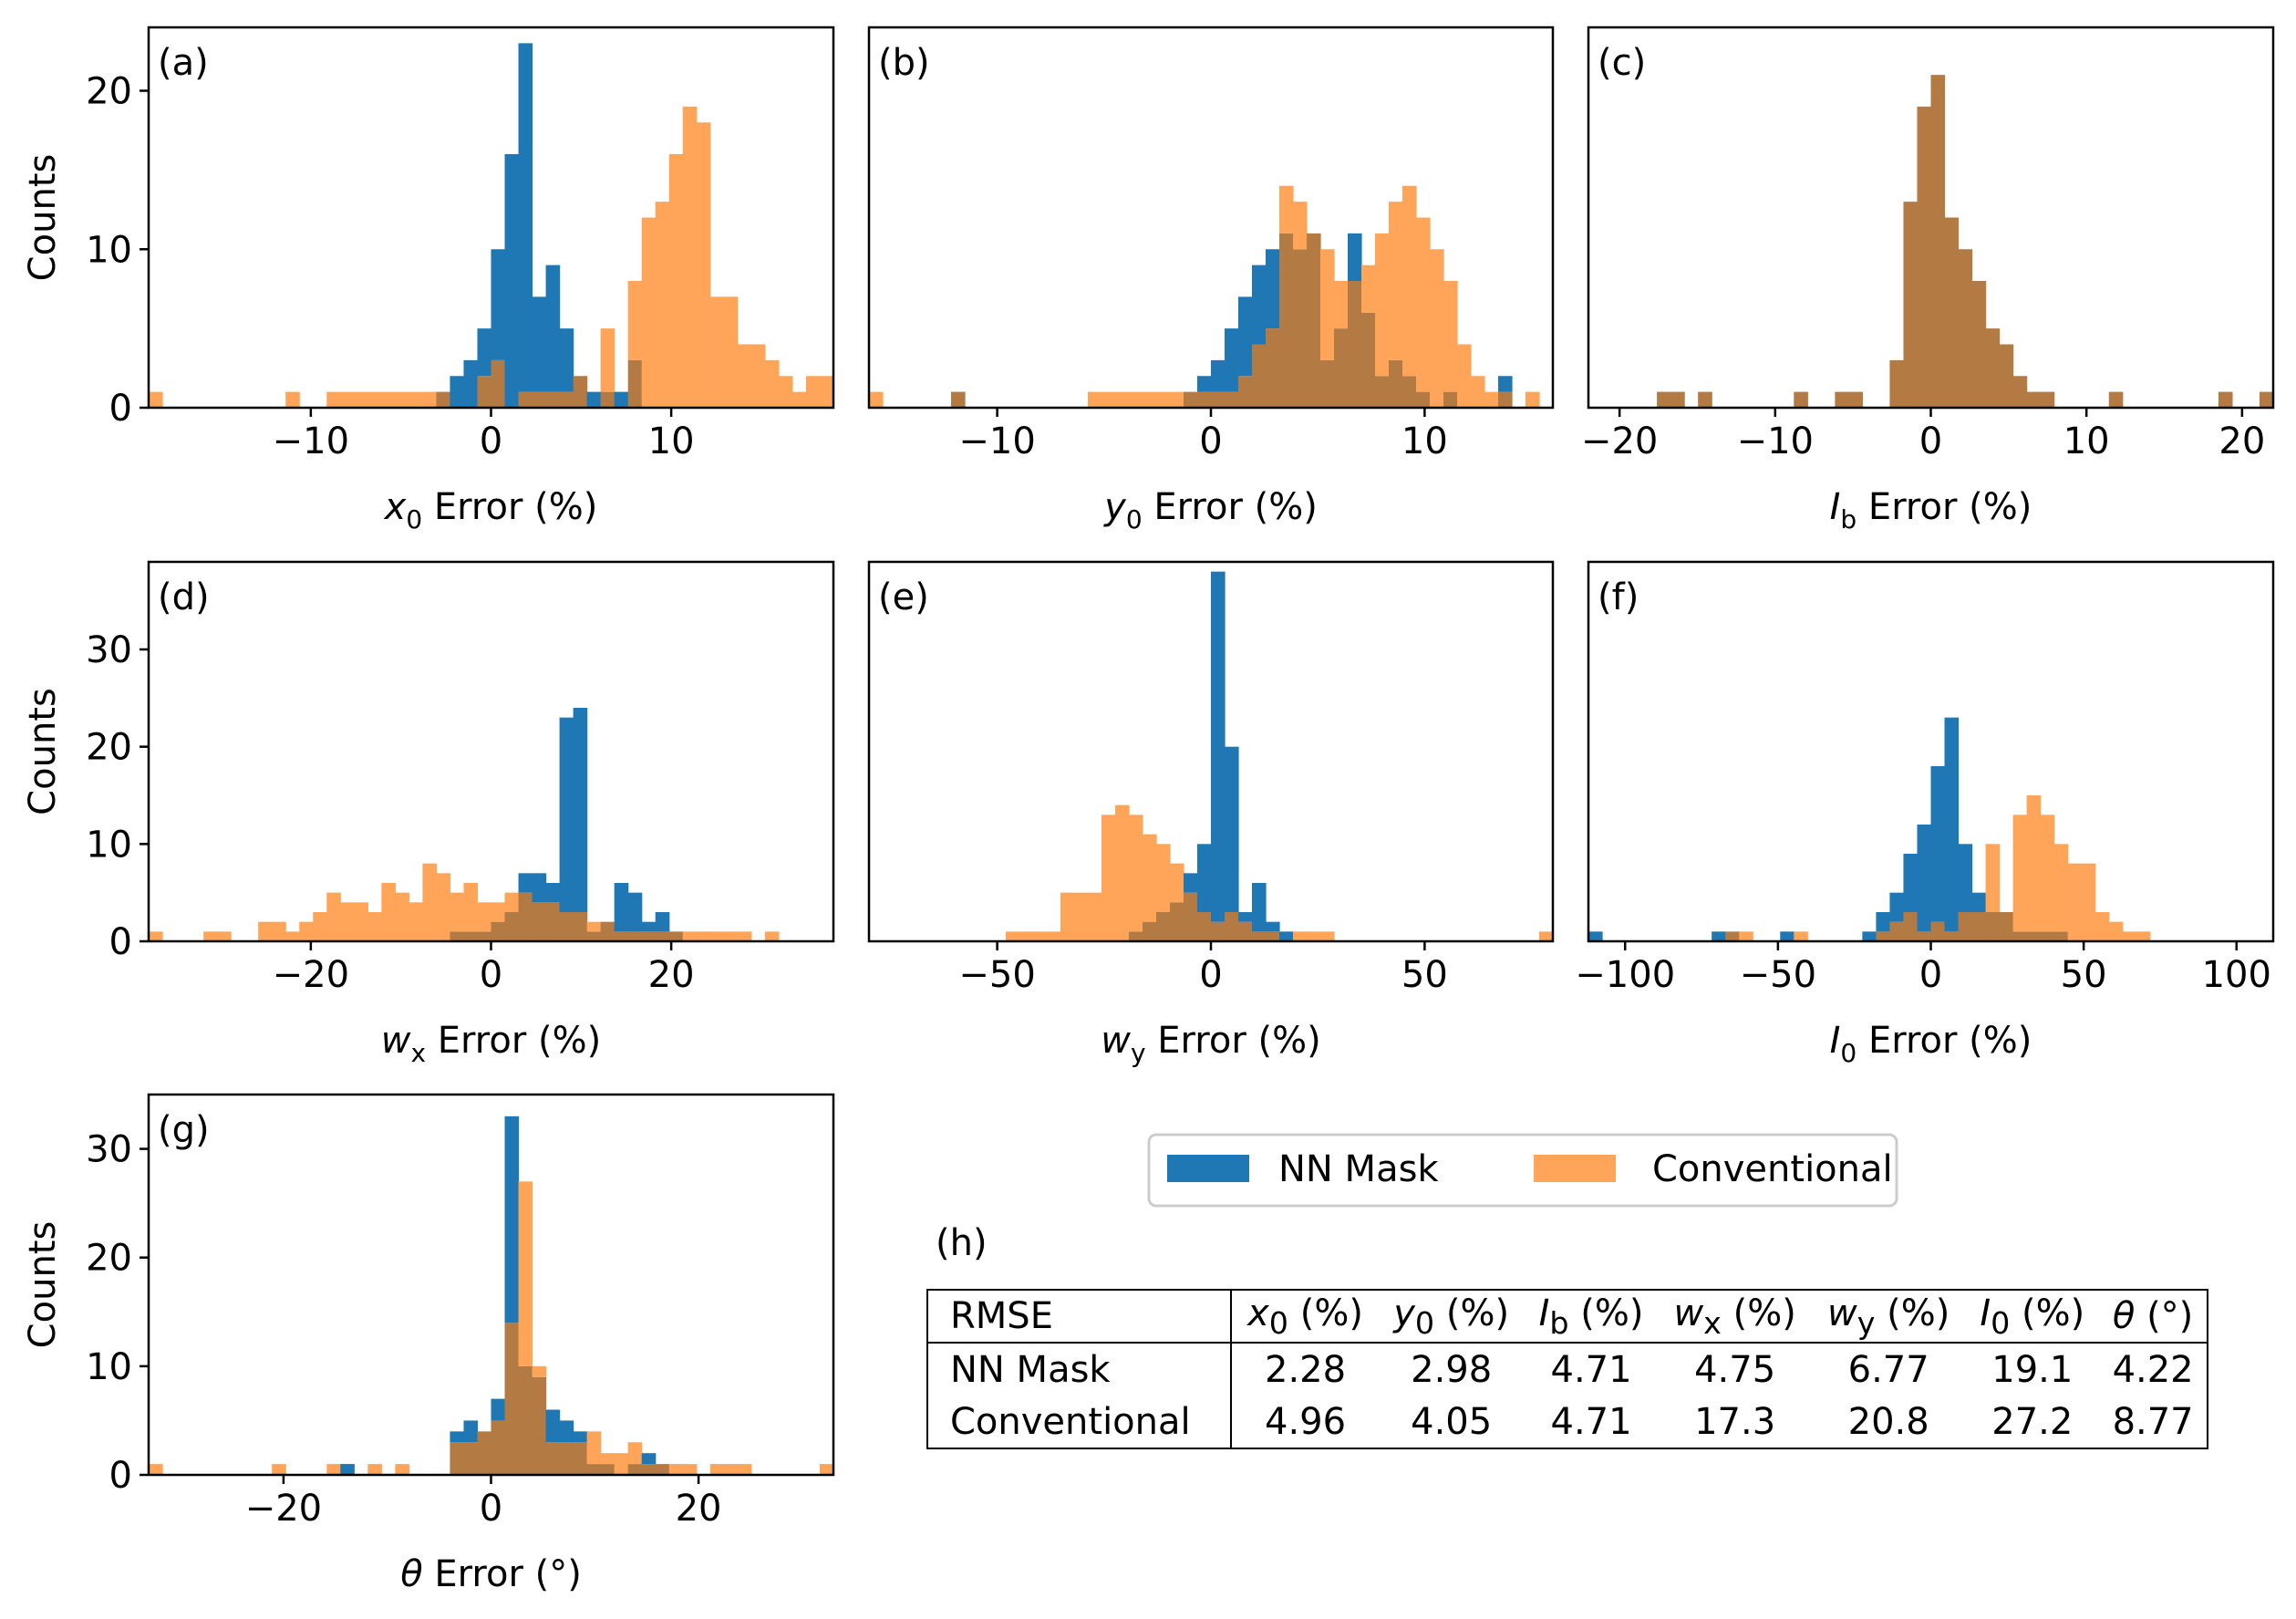  I want to click on table-cell: 20.8, so click(1888, 1421).